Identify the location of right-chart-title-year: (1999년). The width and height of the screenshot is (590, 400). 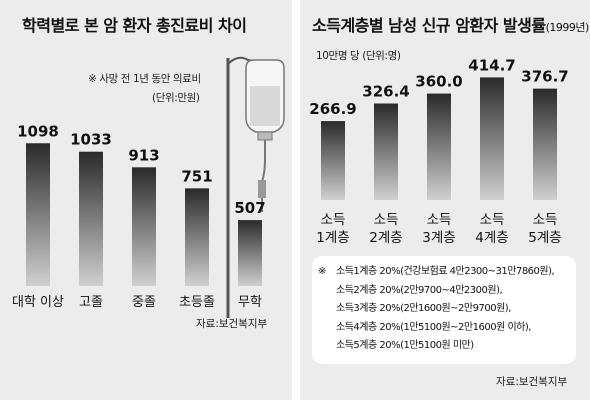
(567, 27).